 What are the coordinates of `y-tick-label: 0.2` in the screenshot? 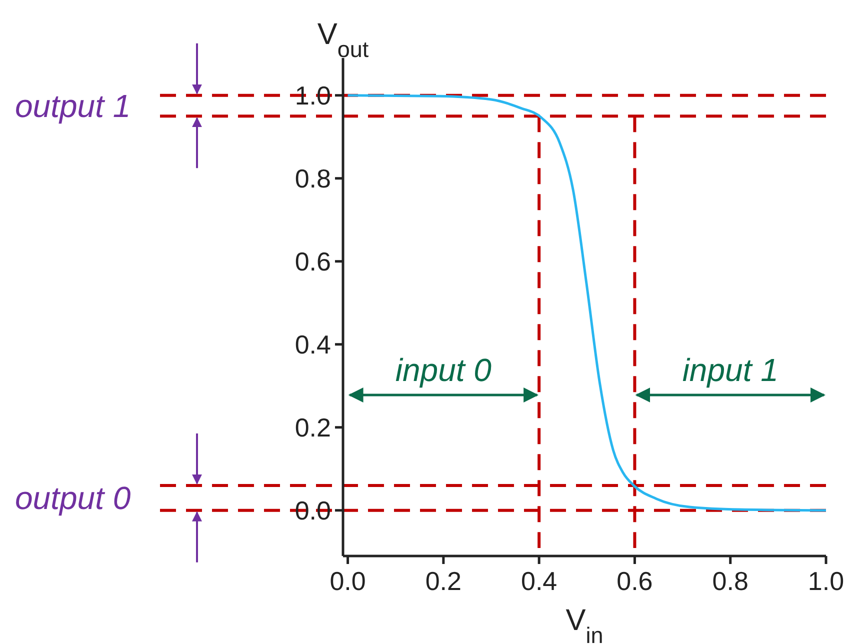 It's located at (312, 427).